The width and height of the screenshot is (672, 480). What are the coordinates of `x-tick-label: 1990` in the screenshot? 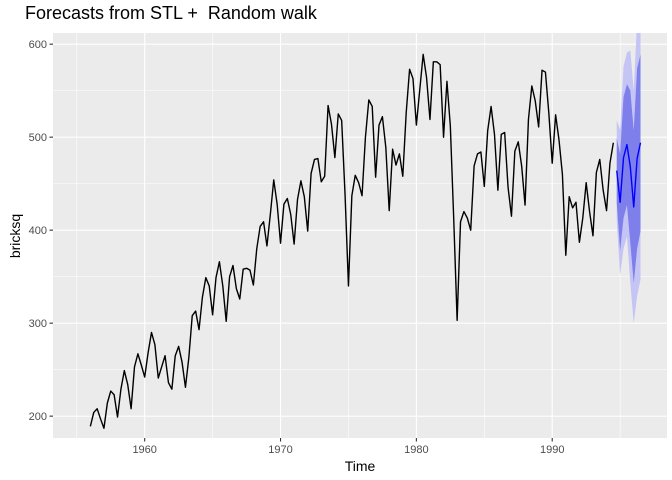 It's located at (552, 450).